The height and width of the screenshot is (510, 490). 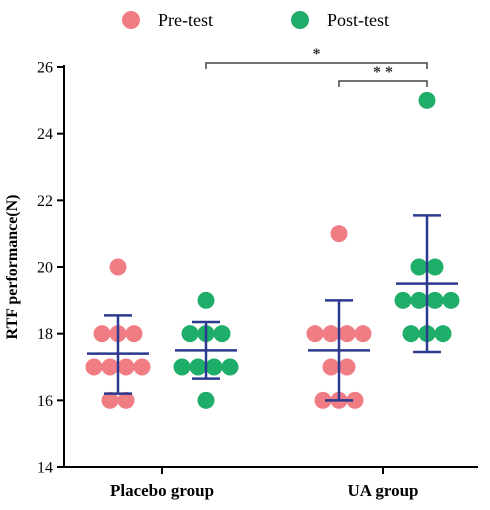 What do you see at coordinates (118, 333) in the screenshot?
I see `group-placebo-group-pre-test` at bounding box center [118, 333].